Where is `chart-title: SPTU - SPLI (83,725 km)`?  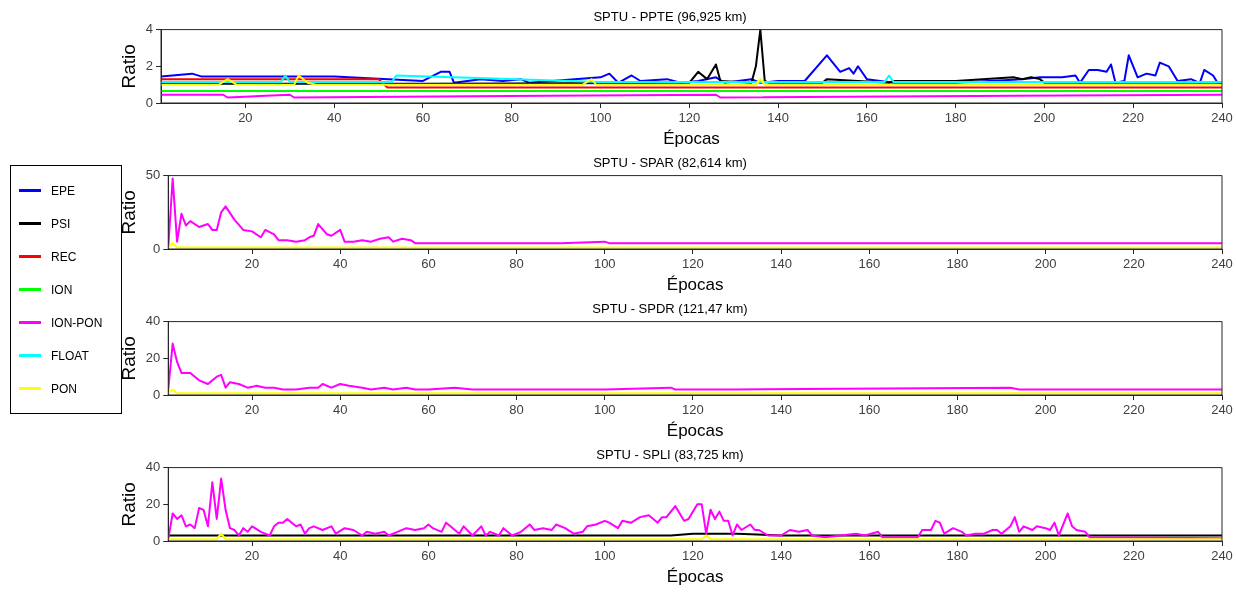
chart-title: SPTU - SPLI (83,725 km) is located at coordinates (670, 455).